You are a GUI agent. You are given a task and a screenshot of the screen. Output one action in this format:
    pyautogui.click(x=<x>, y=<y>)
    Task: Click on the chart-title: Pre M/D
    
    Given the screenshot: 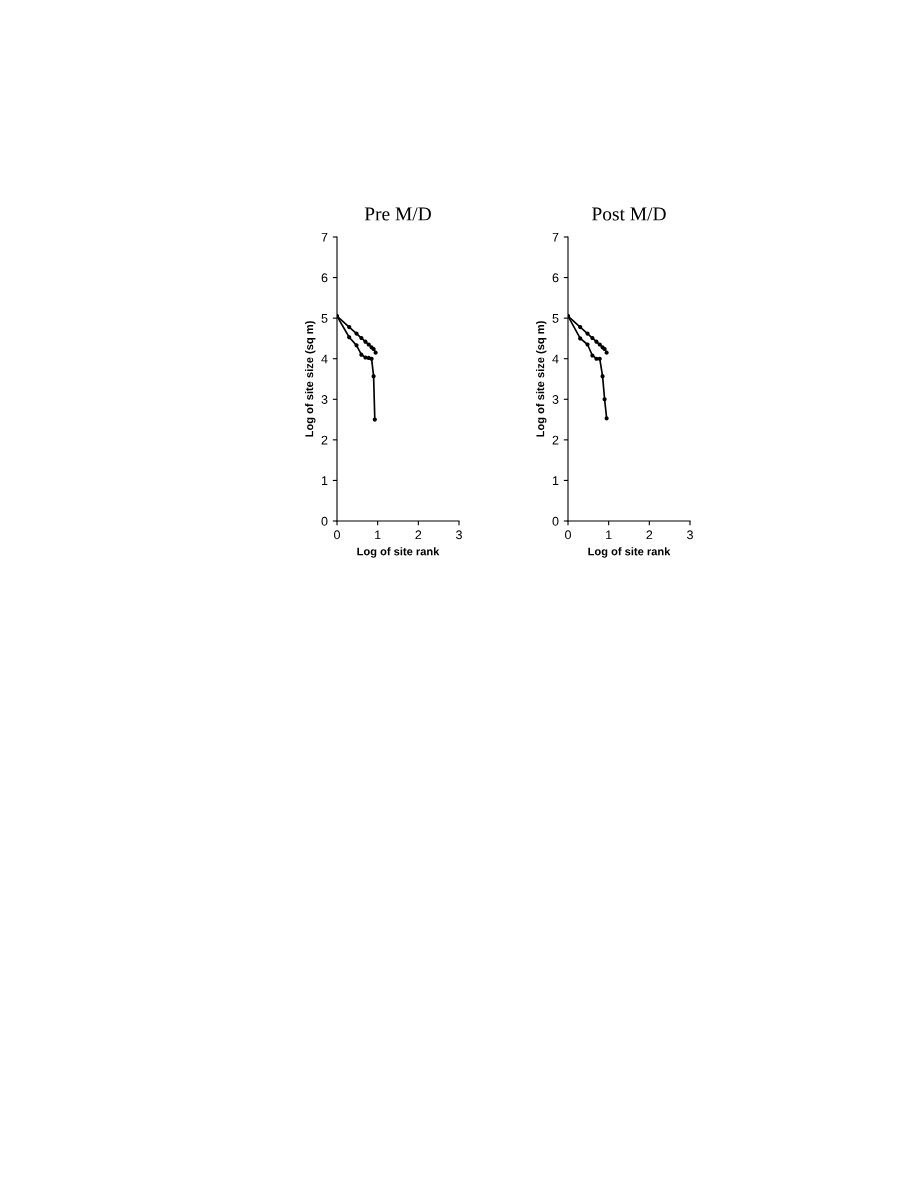 What is the action you would take?
    pyautogui.click(x=397, y=214)
    